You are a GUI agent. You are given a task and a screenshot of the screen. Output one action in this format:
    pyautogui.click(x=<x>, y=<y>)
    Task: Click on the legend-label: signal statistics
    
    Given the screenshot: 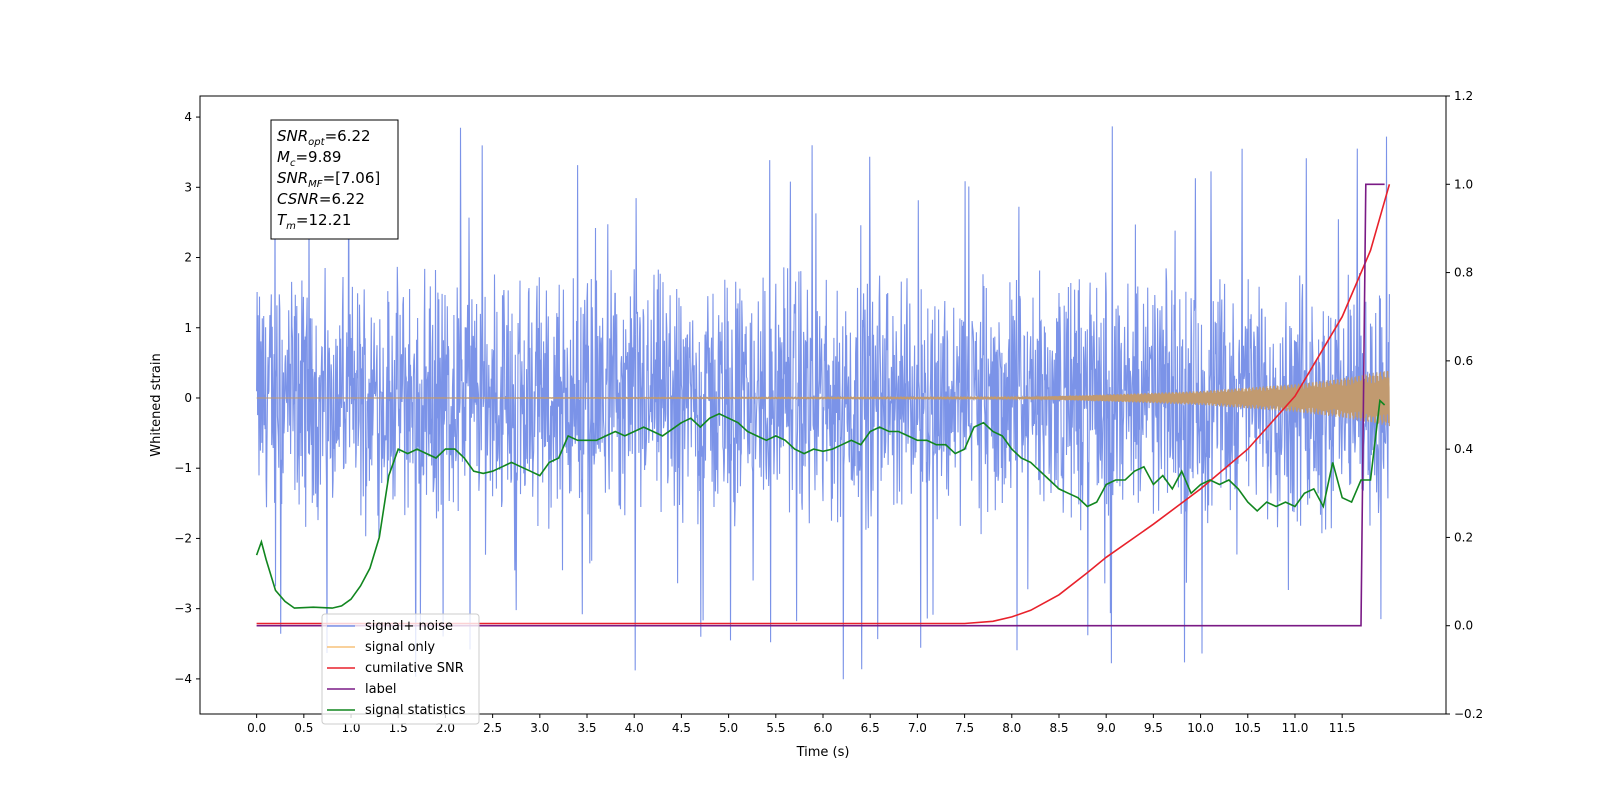 What is the action you would take?
    pyautogui.click(x=415, y=710)
    